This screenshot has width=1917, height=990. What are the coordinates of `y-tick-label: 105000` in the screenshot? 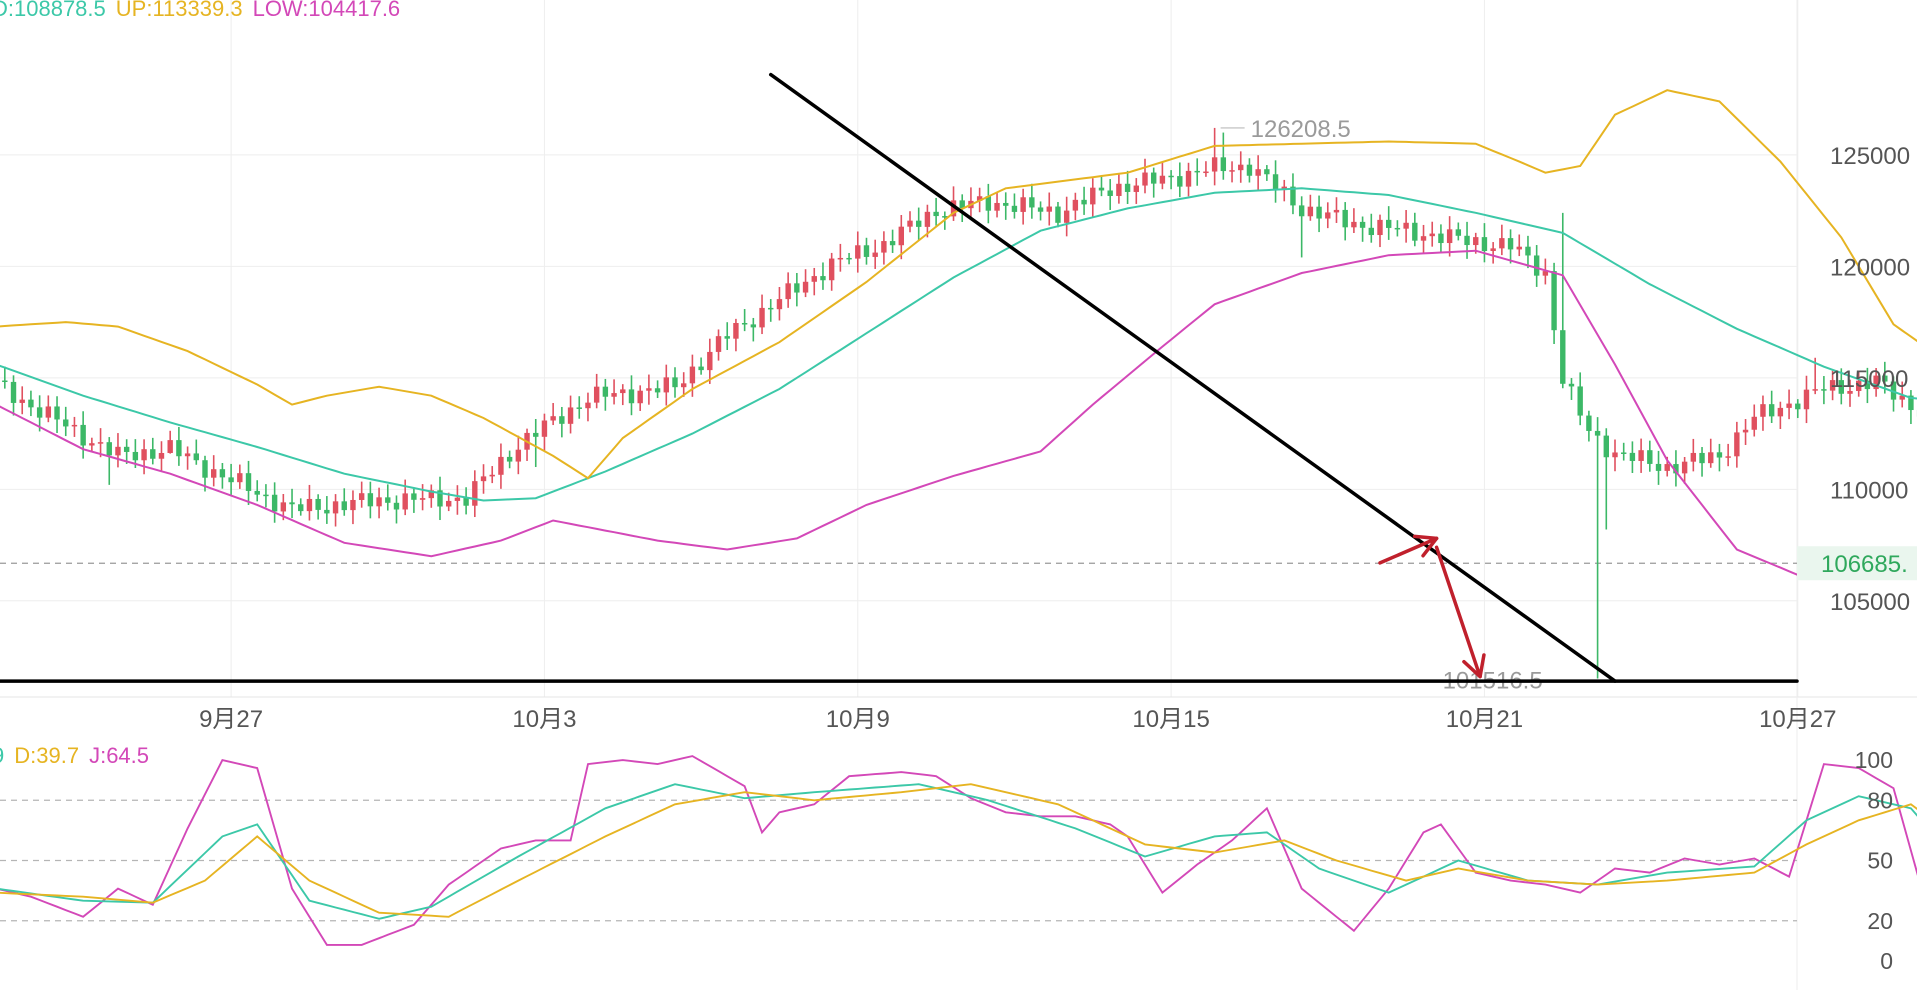 It's located at (1870, 602).